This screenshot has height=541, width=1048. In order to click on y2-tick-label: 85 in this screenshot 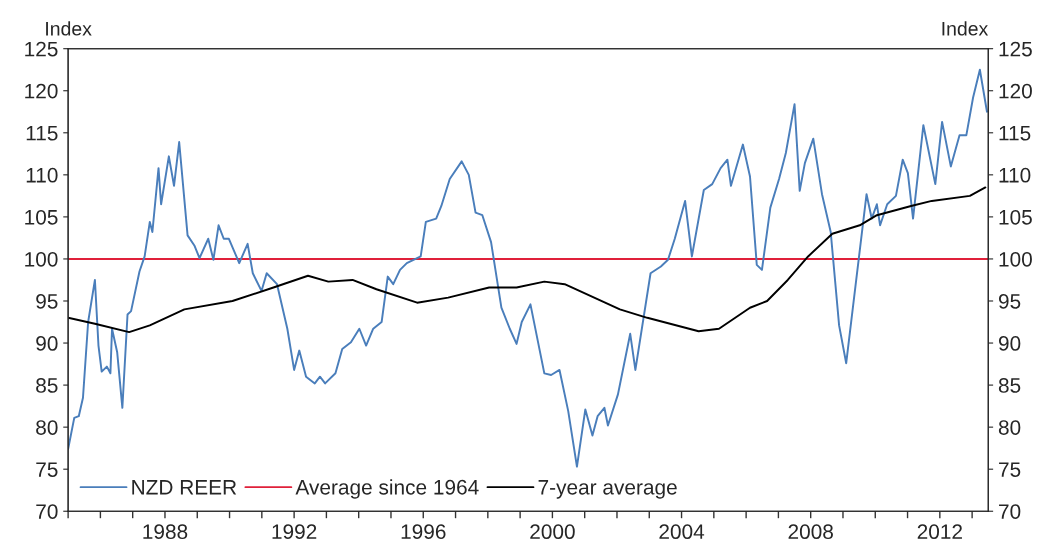, I will do `click(1009, 385)`.